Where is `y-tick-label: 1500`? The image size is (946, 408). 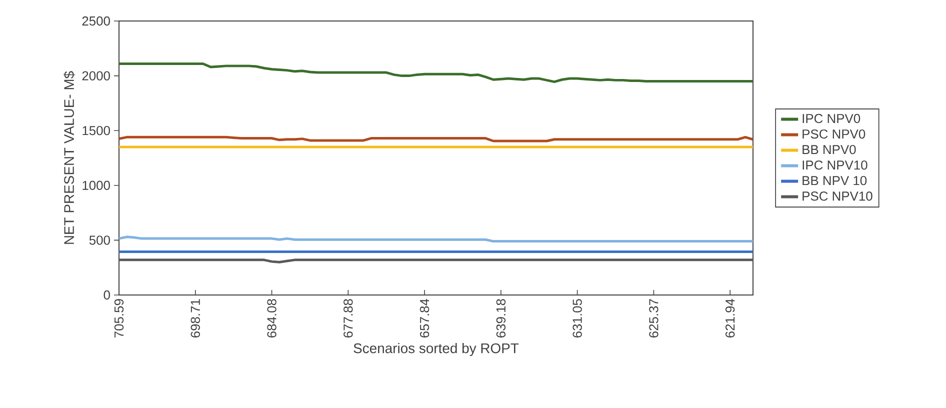 y-tick-label: 1500 is located at coordinates (96, 131).